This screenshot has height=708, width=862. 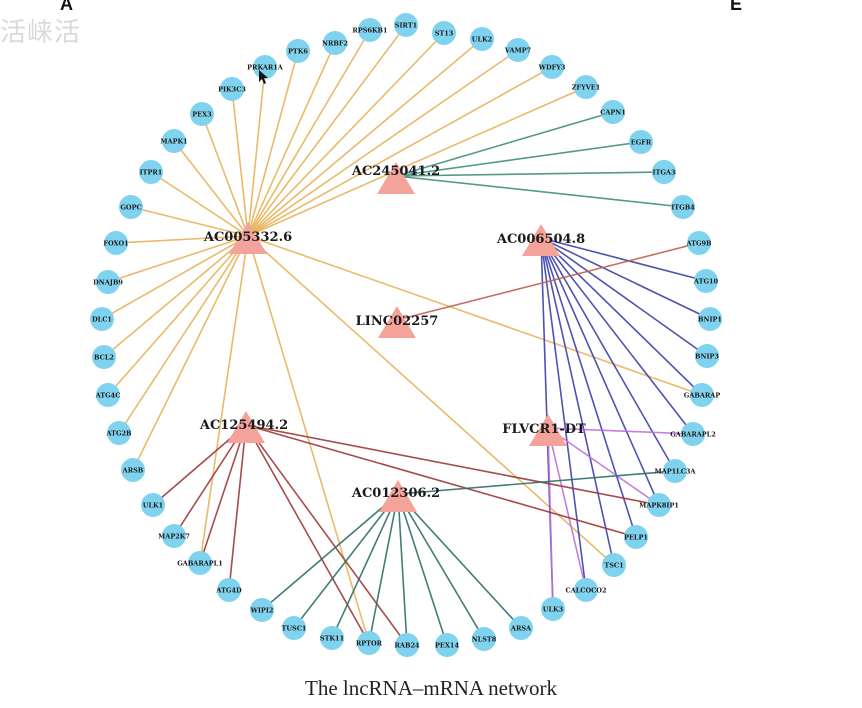 I want to click on mrna-node-dnajb9: DNAJB9, so click(x=108, y=282).